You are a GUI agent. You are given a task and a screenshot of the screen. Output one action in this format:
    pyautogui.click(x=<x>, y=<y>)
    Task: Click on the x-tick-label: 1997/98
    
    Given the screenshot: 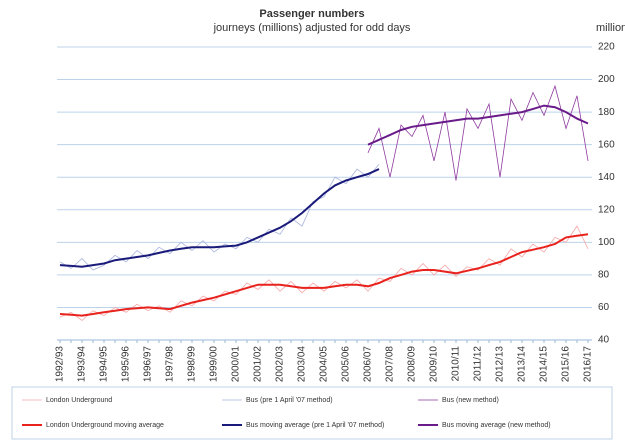 What is the action you would take?
    pyautogui.click(x=170, y=364)
    